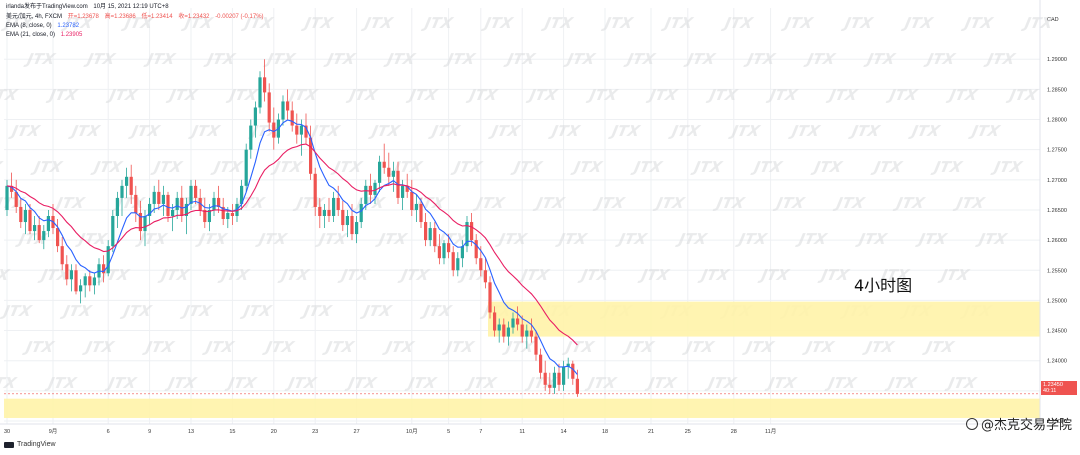 The width and height of the screenshot is (1080, 455). I want to click on ema-slow-label: EMA (21, close, 0), so click(31, 35).